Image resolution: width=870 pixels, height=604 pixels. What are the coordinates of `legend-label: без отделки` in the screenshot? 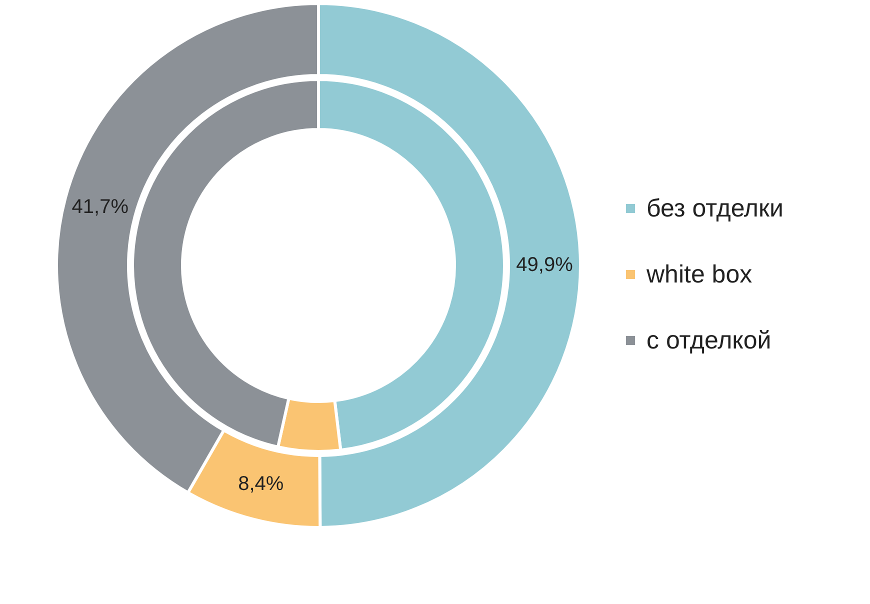 It's located at (715, 208).